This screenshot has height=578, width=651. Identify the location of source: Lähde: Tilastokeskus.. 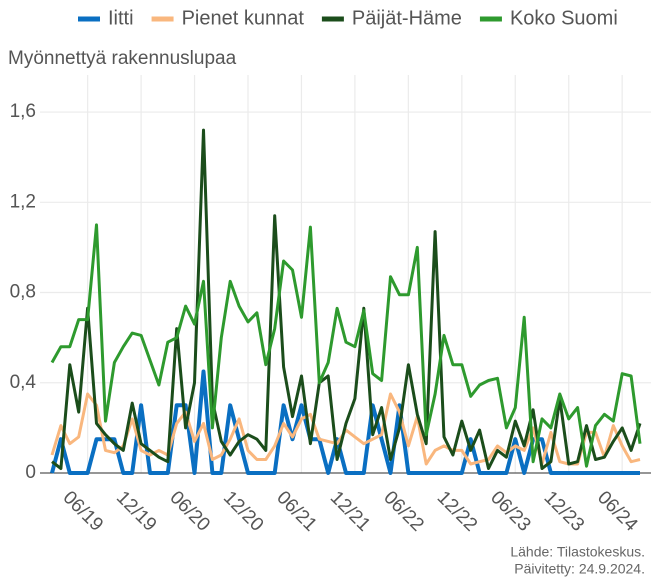
(577, 552).